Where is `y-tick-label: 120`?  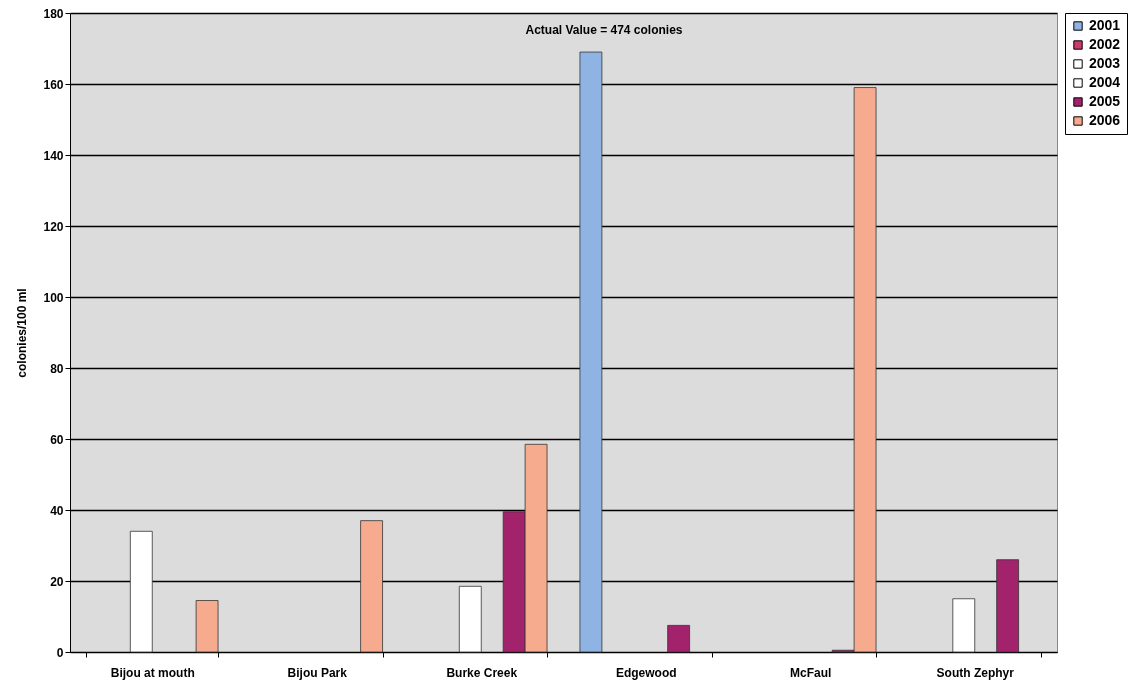
y-tick-label: 120 is located at coordinates (53, 226).